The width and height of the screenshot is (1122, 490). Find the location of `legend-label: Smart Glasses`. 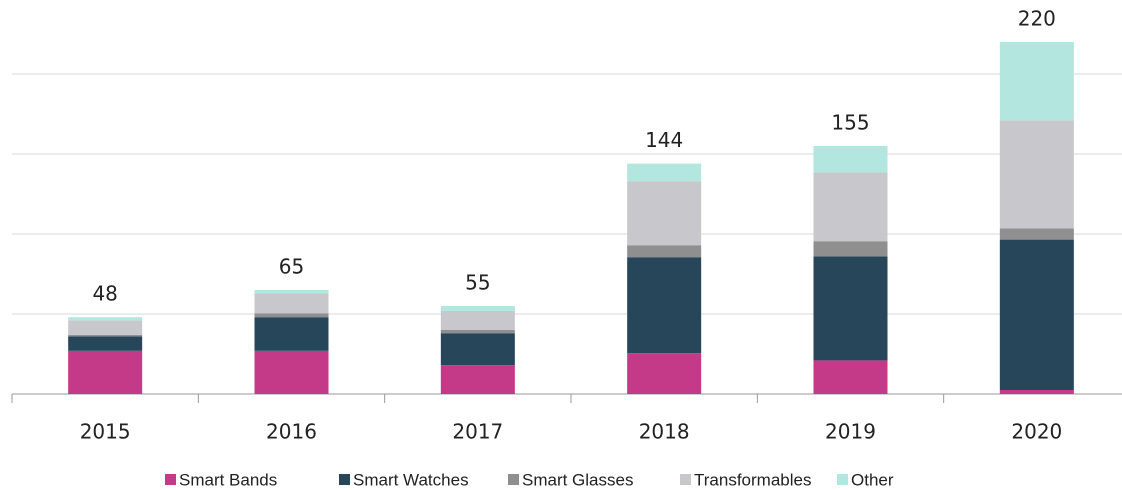

legend-label: Smart Glasses is located at coordinates (577, 479).